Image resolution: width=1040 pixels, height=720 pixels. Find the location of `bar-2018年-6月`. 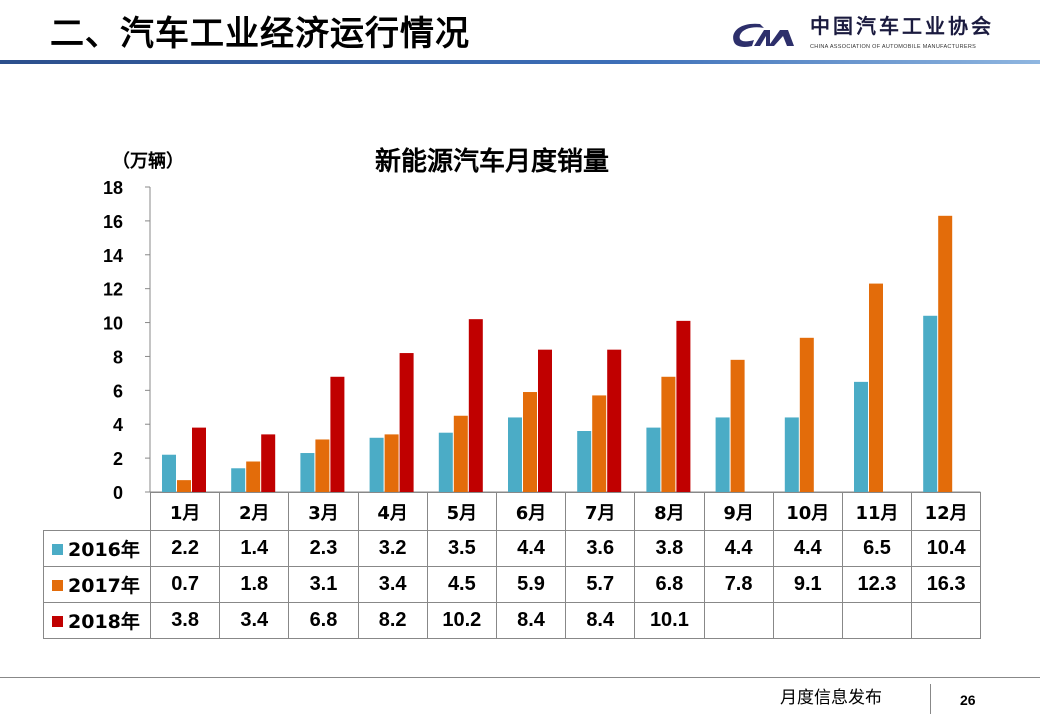

bar-2018年-6月 is located at coordinates (545, 420).